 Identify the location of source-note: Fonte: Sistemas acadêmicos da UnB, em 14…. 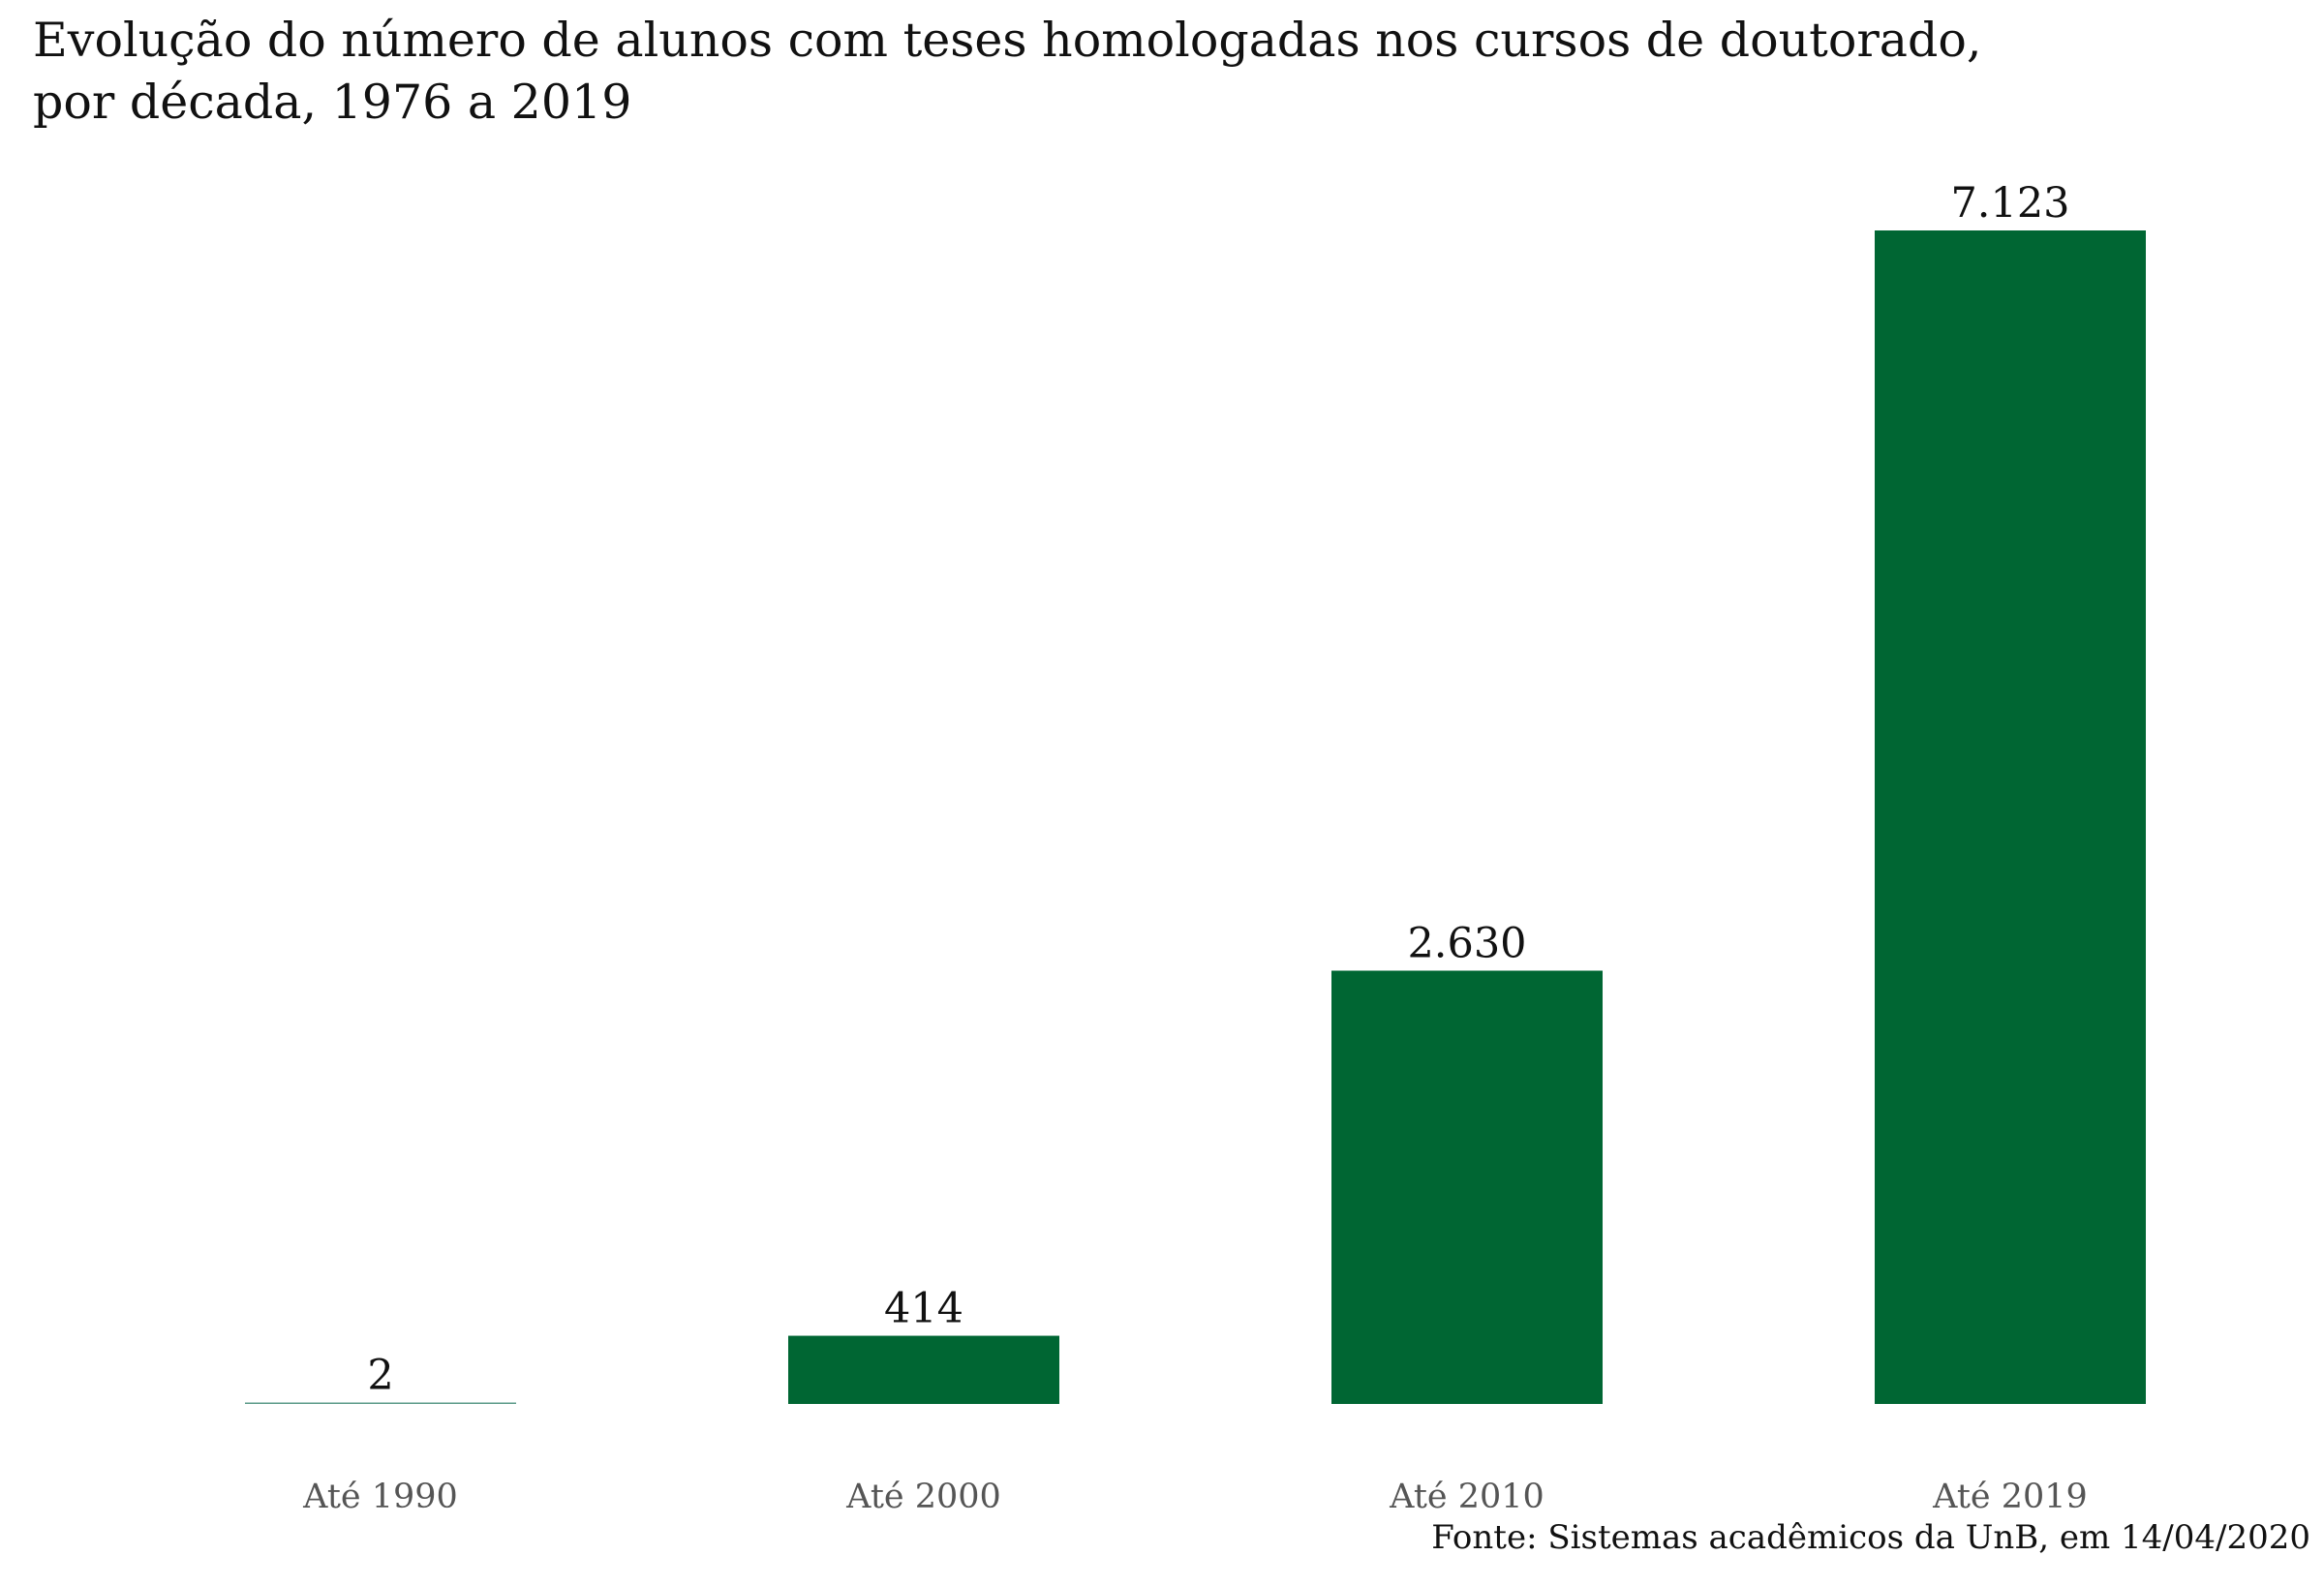
(1870, 1538).